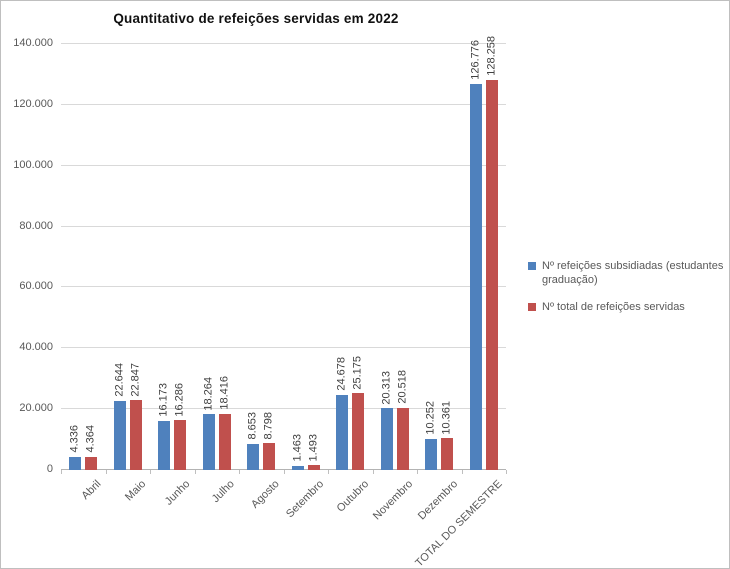 The image size is (730, 569). Describe the element at coordinates (386, 387) in the screenshot. I see `bar-value-label: 20.313` at that location.